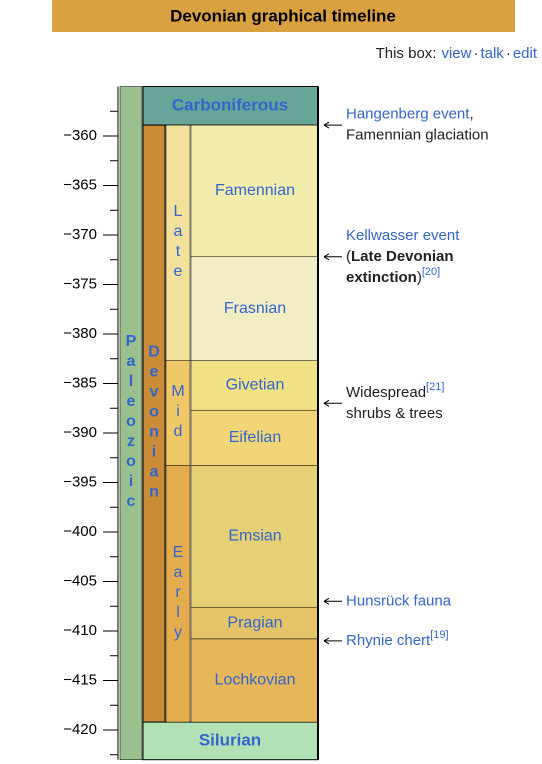 Image resolution: width=542 pixels, height=764 pixels. What do you see at coordinates (80, 184) in the screenshot?
I see `tick-label: −365` at bounding box center [80, 184].